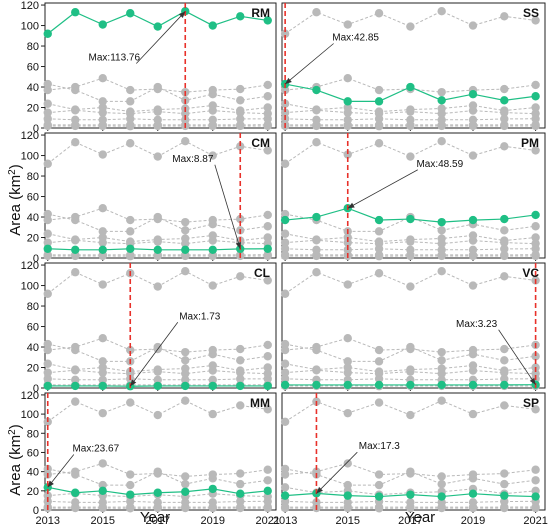  I want to click on x-tick-label: 2013, so click(285, 521).